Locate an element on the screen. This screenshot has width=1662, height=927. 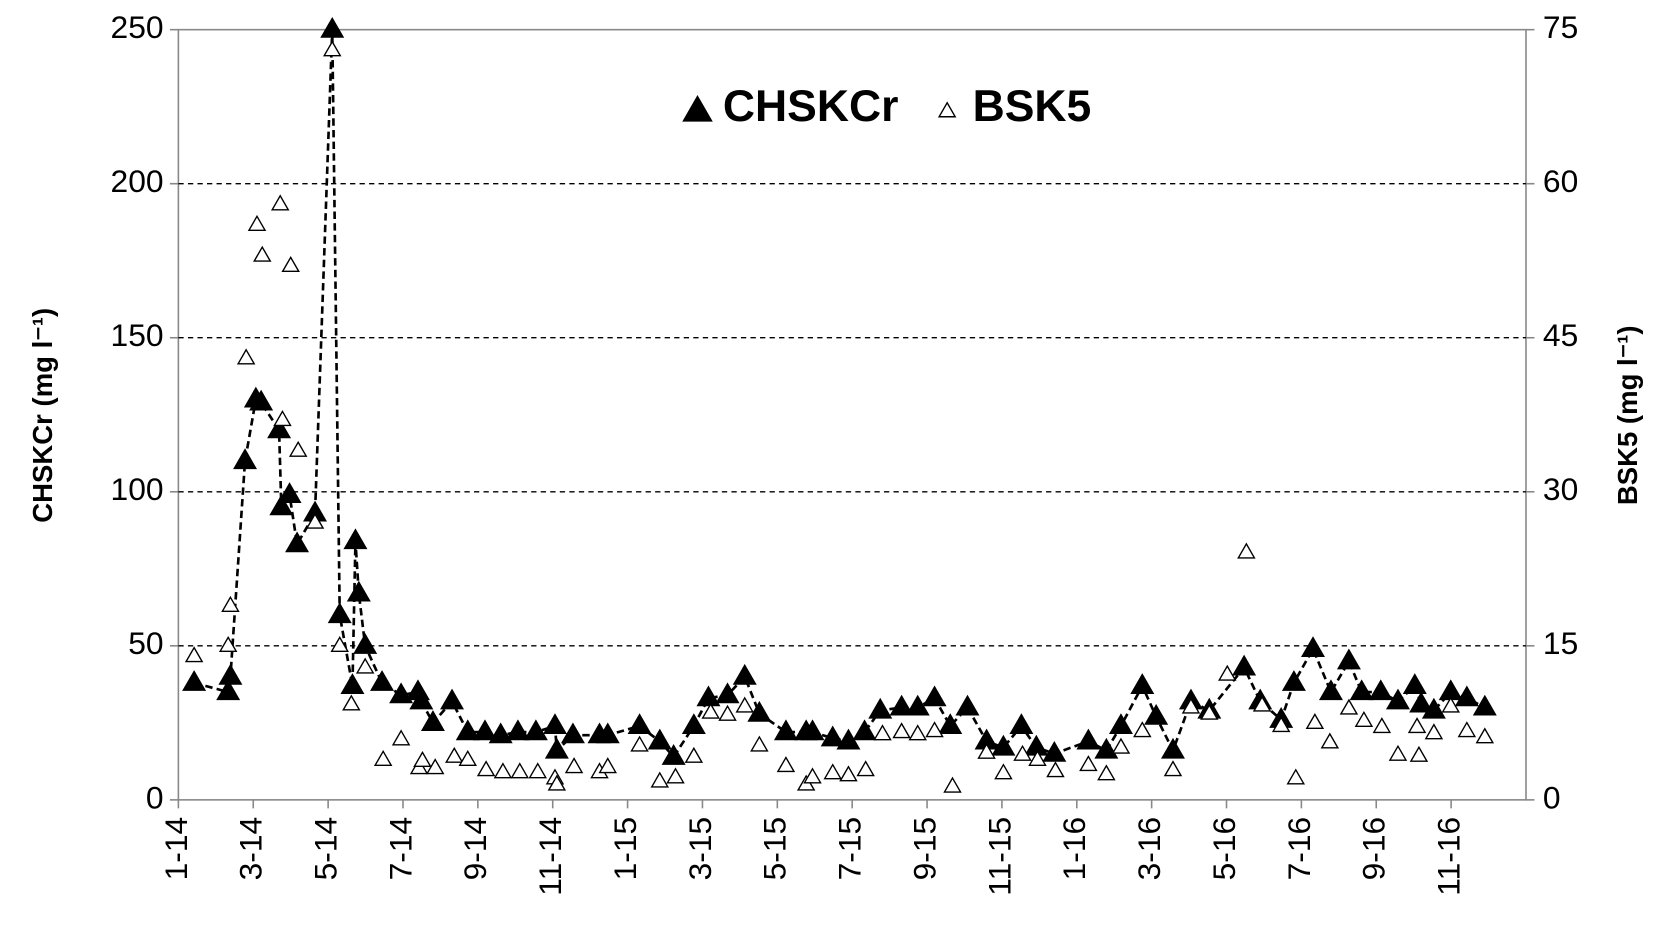
legend-label: CHSKCr is located at coordinates (810, 106).